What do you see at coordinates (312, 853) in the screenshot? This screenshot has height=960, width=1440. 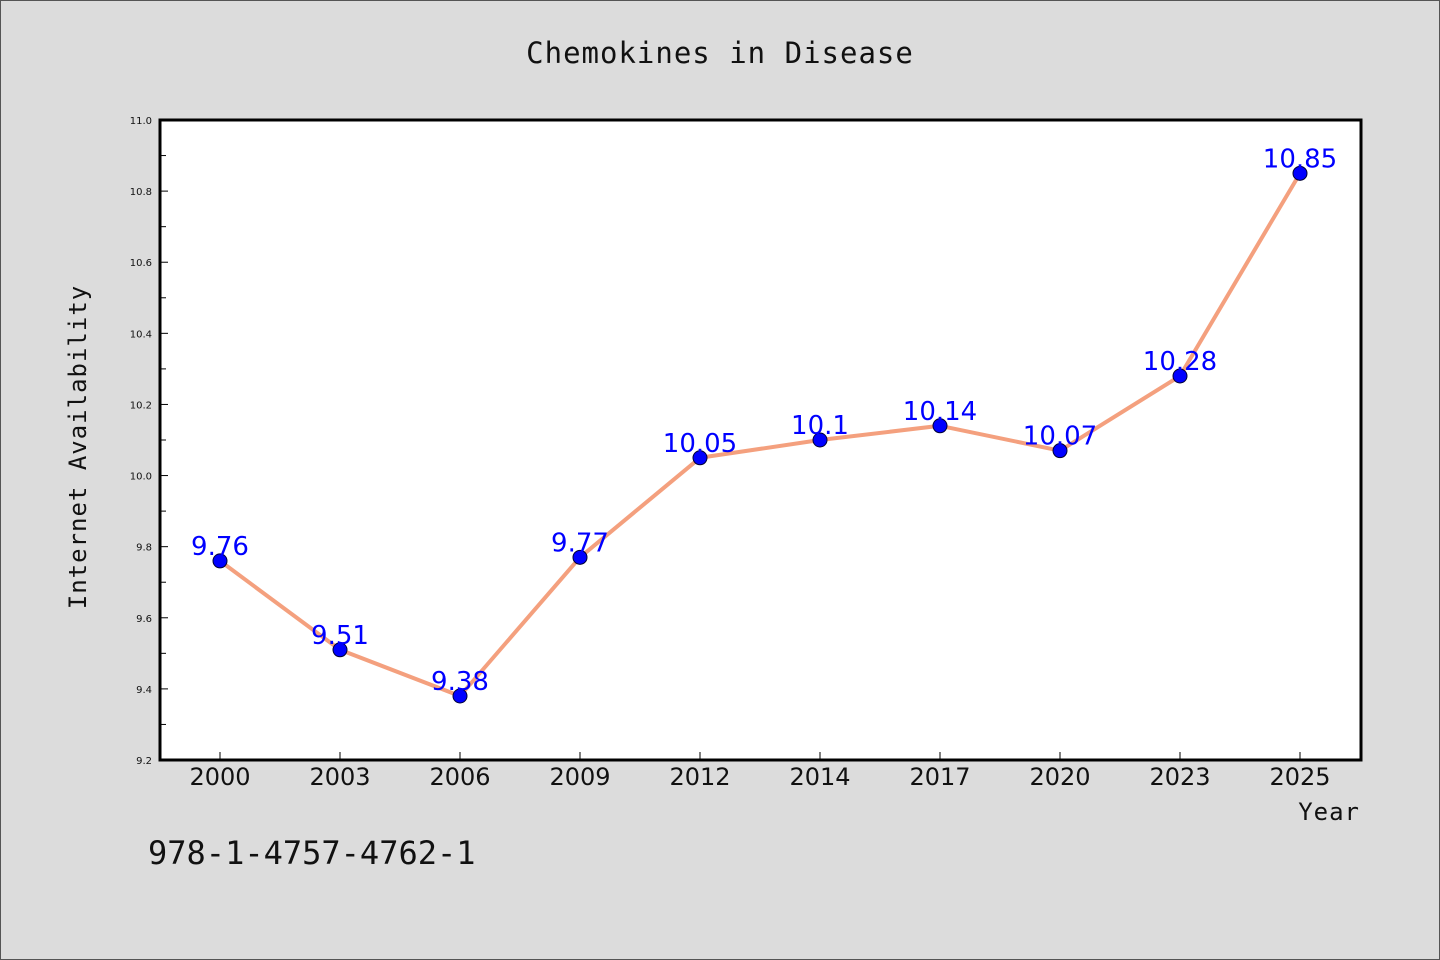 I see `isbn-footer: 978-1-4757-4762-1` at bounding box center [312, 853].